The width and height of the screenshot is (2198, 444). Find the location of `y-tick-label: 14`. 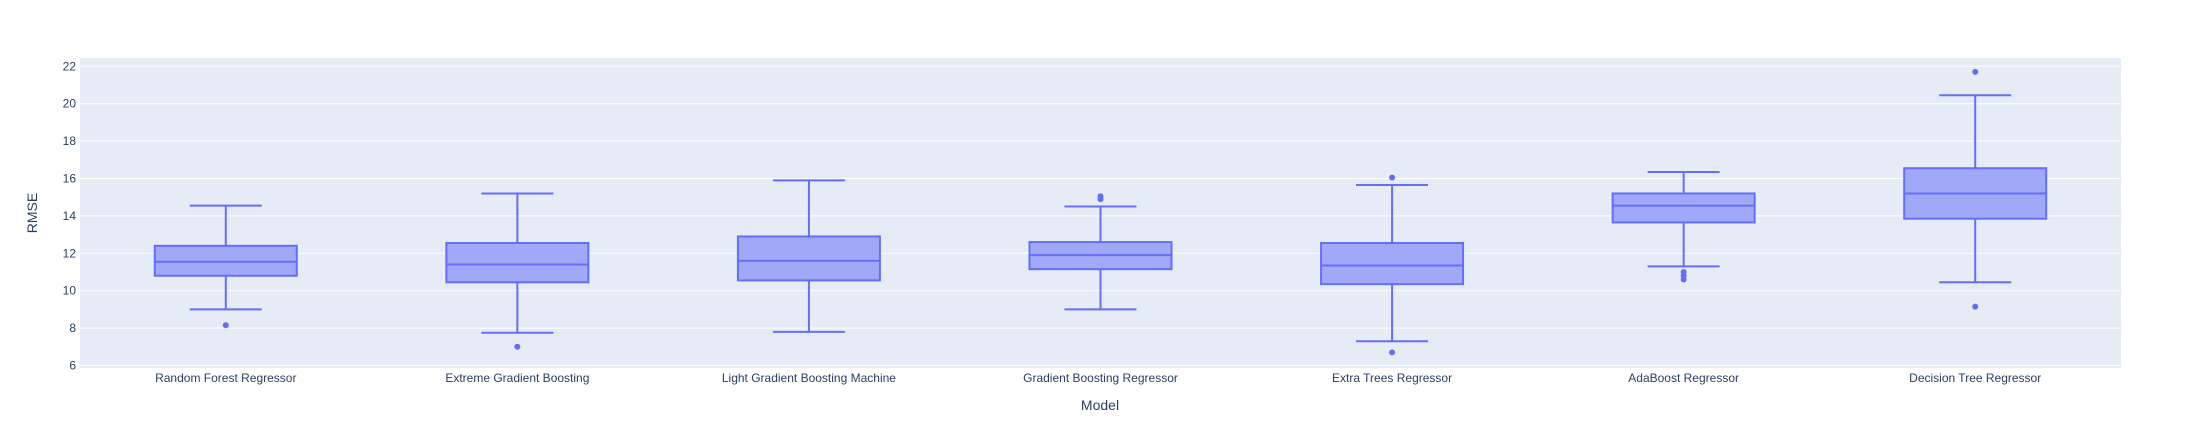

y-tick-label: 14 is located at coordinates (70, 216).